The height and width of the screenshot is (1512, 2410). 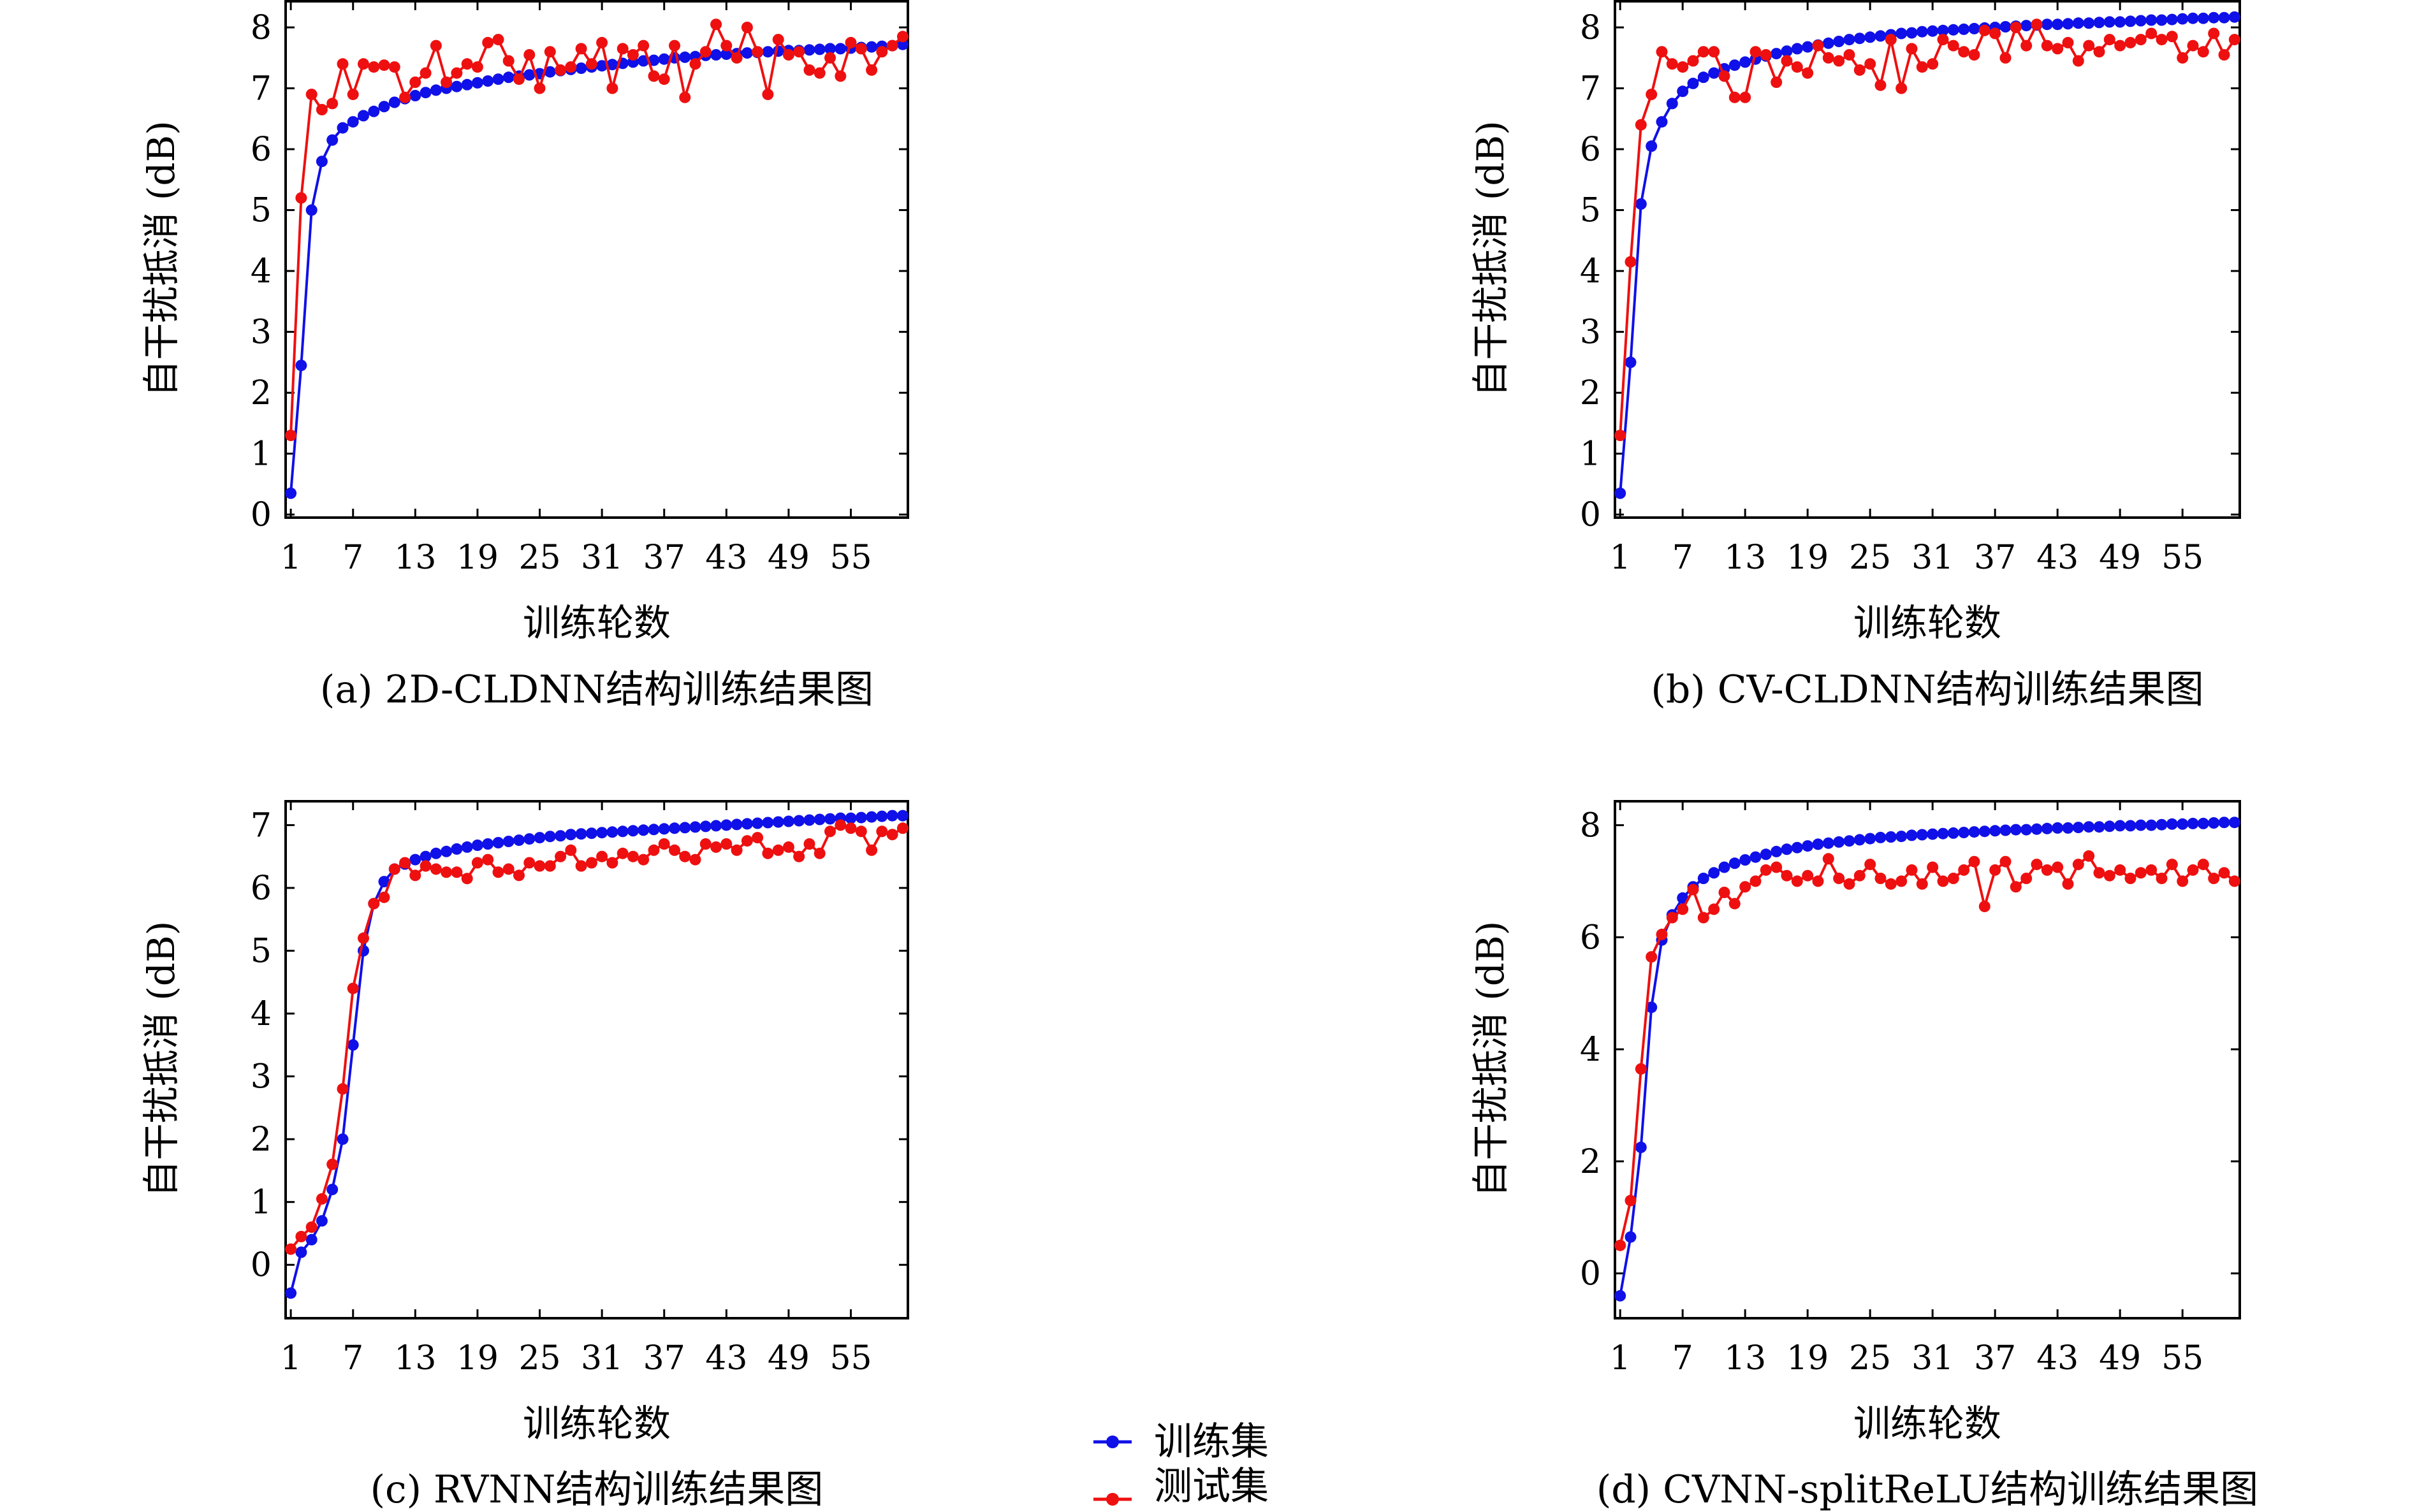 I want to click on x-tick-label: 1, so click(x=291, y=558).